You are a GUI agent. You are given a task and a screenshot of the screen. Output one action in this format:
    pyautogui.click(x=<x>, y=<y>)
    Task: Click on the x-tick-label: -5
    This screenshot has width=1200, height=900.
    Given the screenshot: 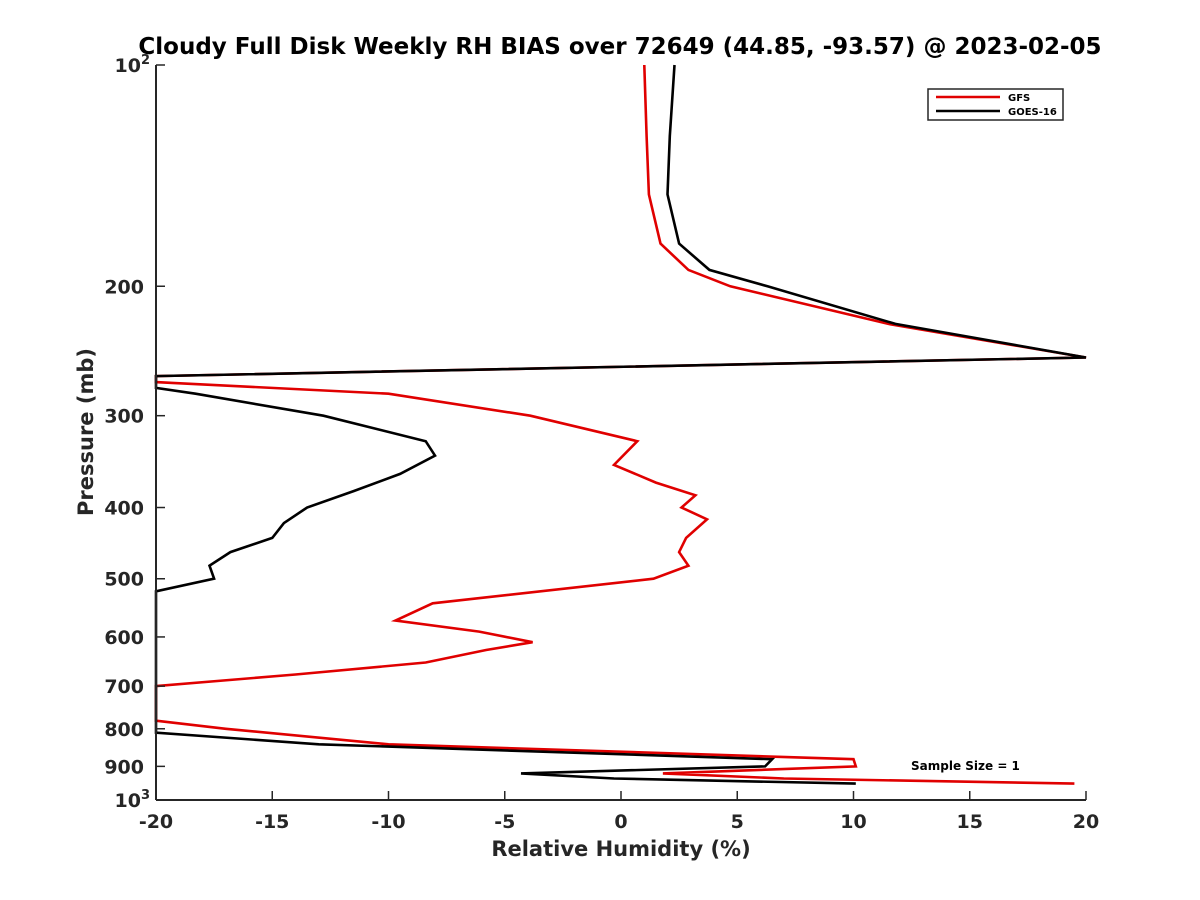 What is the action you would take?
    pyautogui.click(x=504, y=822)
    